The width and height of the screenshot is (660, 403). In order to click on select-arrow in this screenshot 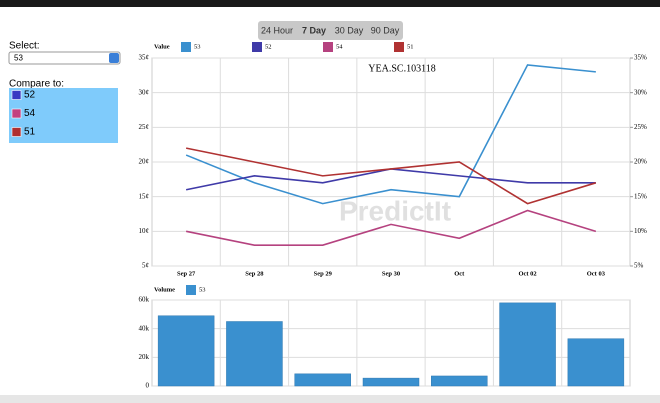, I will do `click(114, 58)`.